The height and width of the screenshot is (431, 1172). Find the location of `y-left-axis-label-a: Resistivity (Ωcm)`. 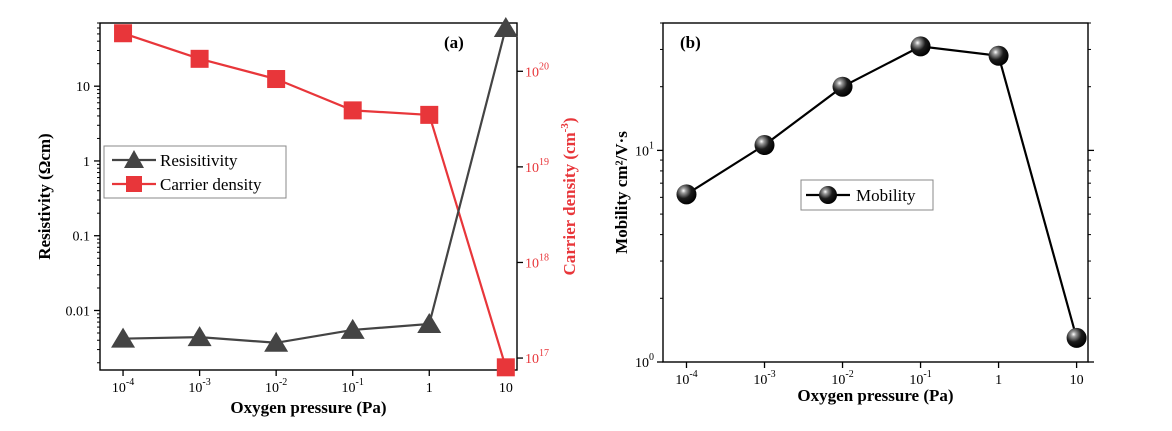

y-left-axis-label-a: Resistivity (Ωcm) is located at coordinates (44, 196).